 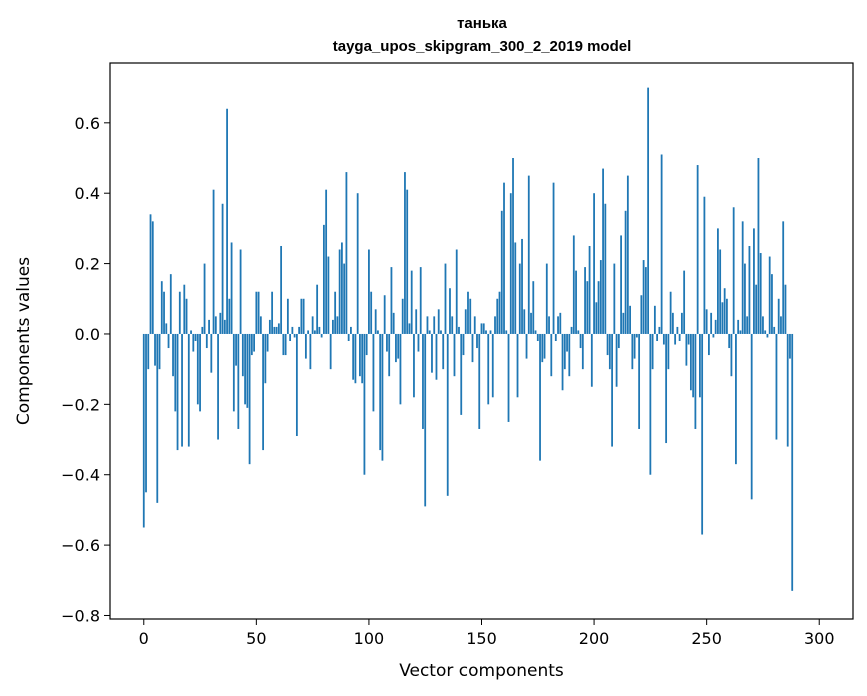 I want to click on y-tick-label: 0.0, so click(x=87, y=334).